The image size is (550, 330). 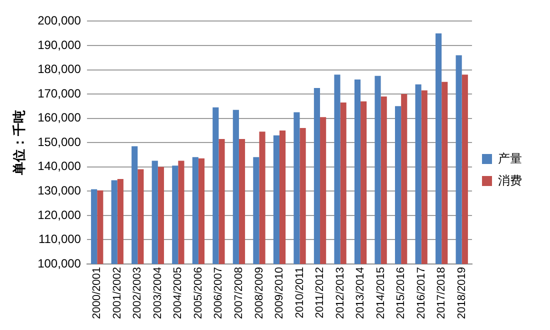 I want to click on y-tick-label: 180,000, so click(x=60, y=69).